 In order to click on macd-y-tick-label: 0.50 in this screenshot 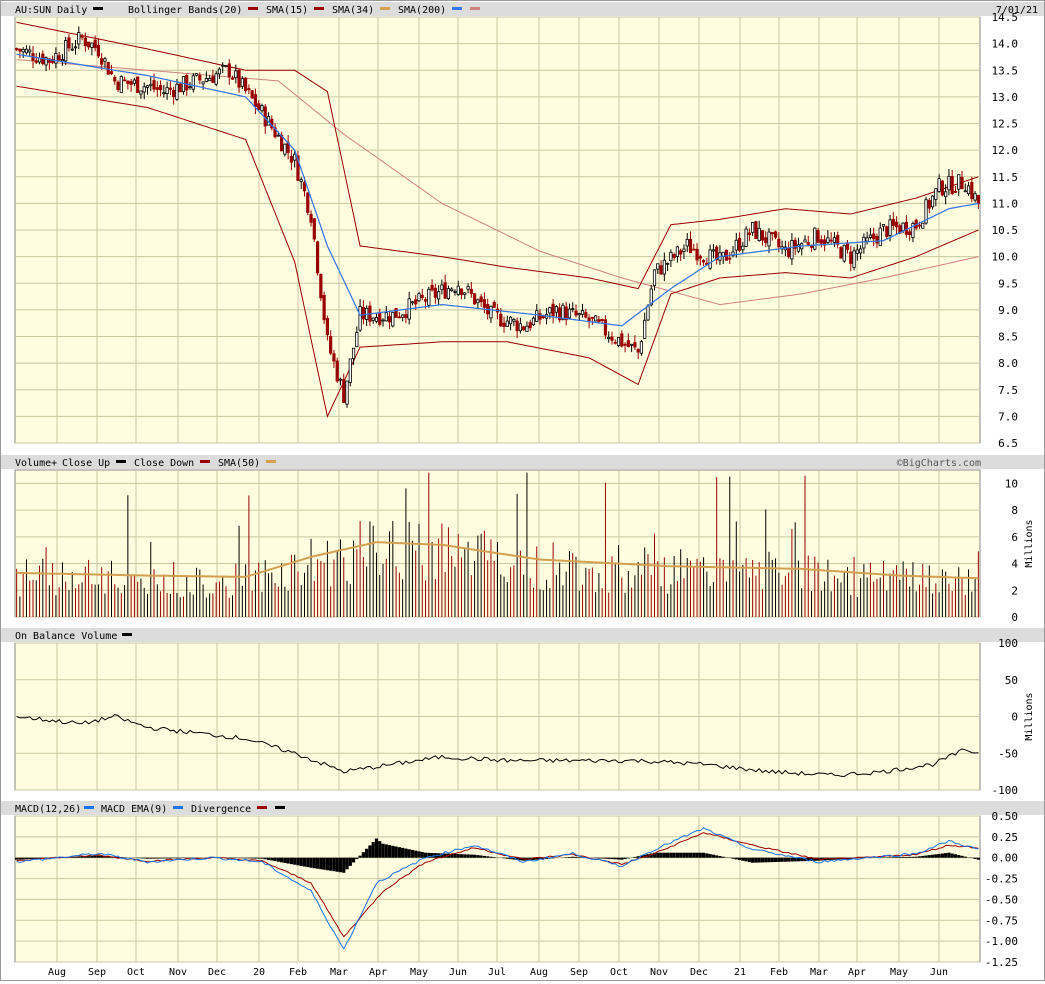, I will do `click(1005, 816)`.